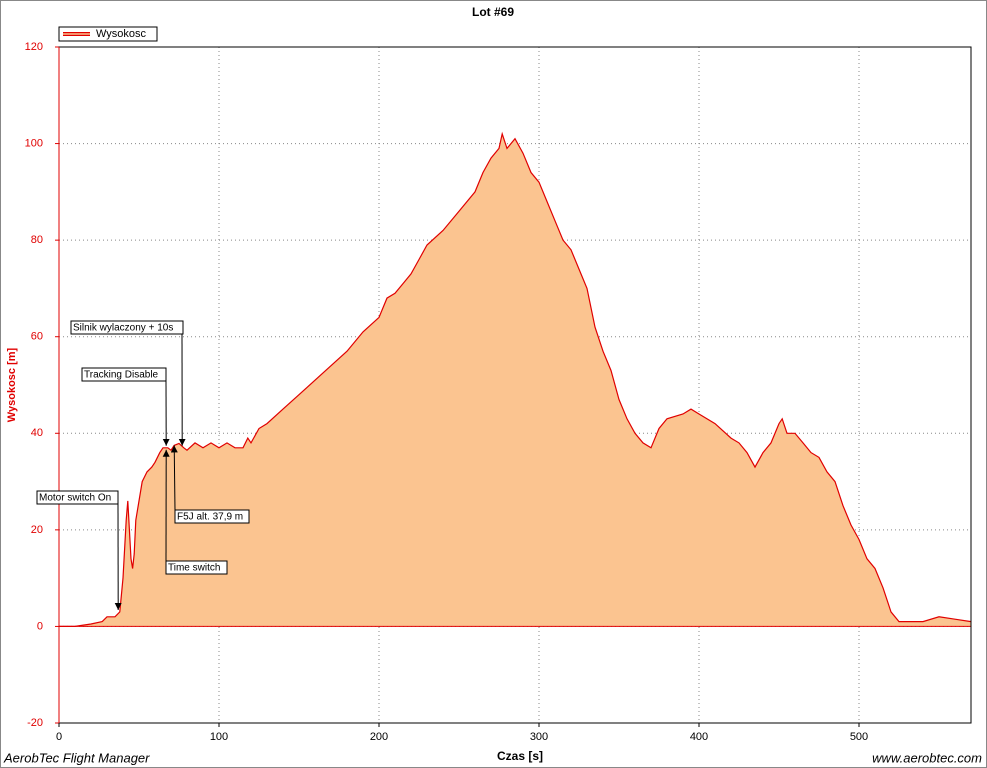 Image resolution: width=987 pixels, height=768 pixels. What do you see at coordinates (859, 737) in the screenshot?
I see `x-tick-label: 500` at bounding box center [859, 737].